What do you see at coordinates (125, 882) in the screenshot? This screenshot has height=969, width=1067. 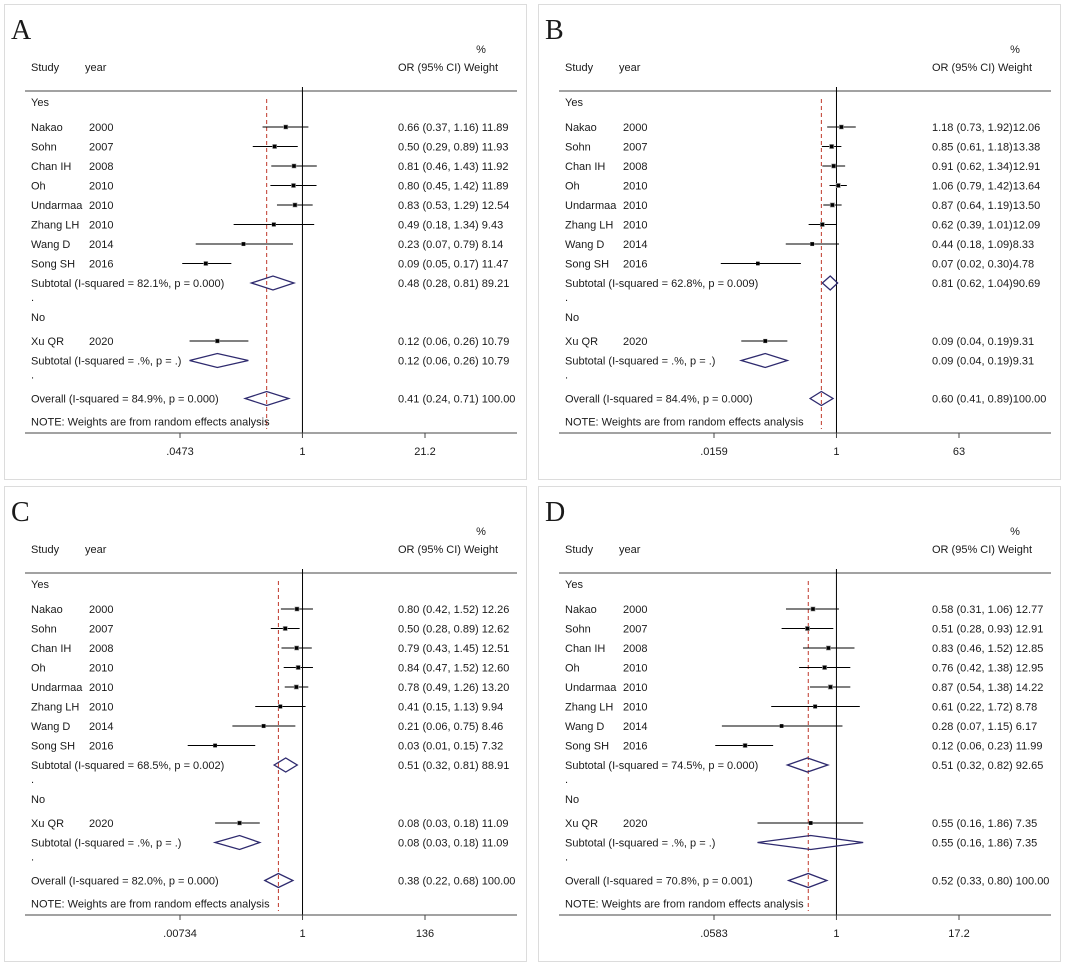 I see `overall-label: Overall (I-squared = 82.0%, p = 0.000)` at bounding box center [125, 882].